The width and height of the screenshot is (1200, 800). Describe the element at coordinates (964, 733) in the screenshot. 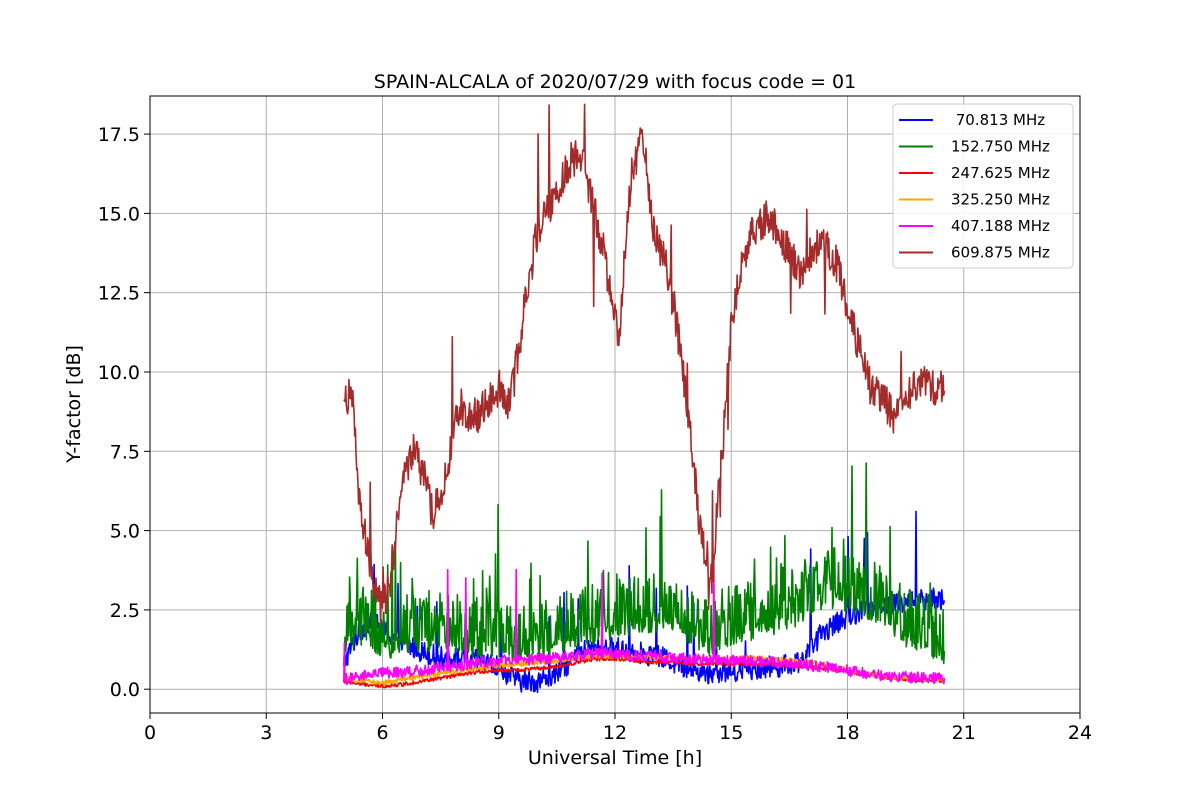

I see `x-tick-label-7: 21` at that location.